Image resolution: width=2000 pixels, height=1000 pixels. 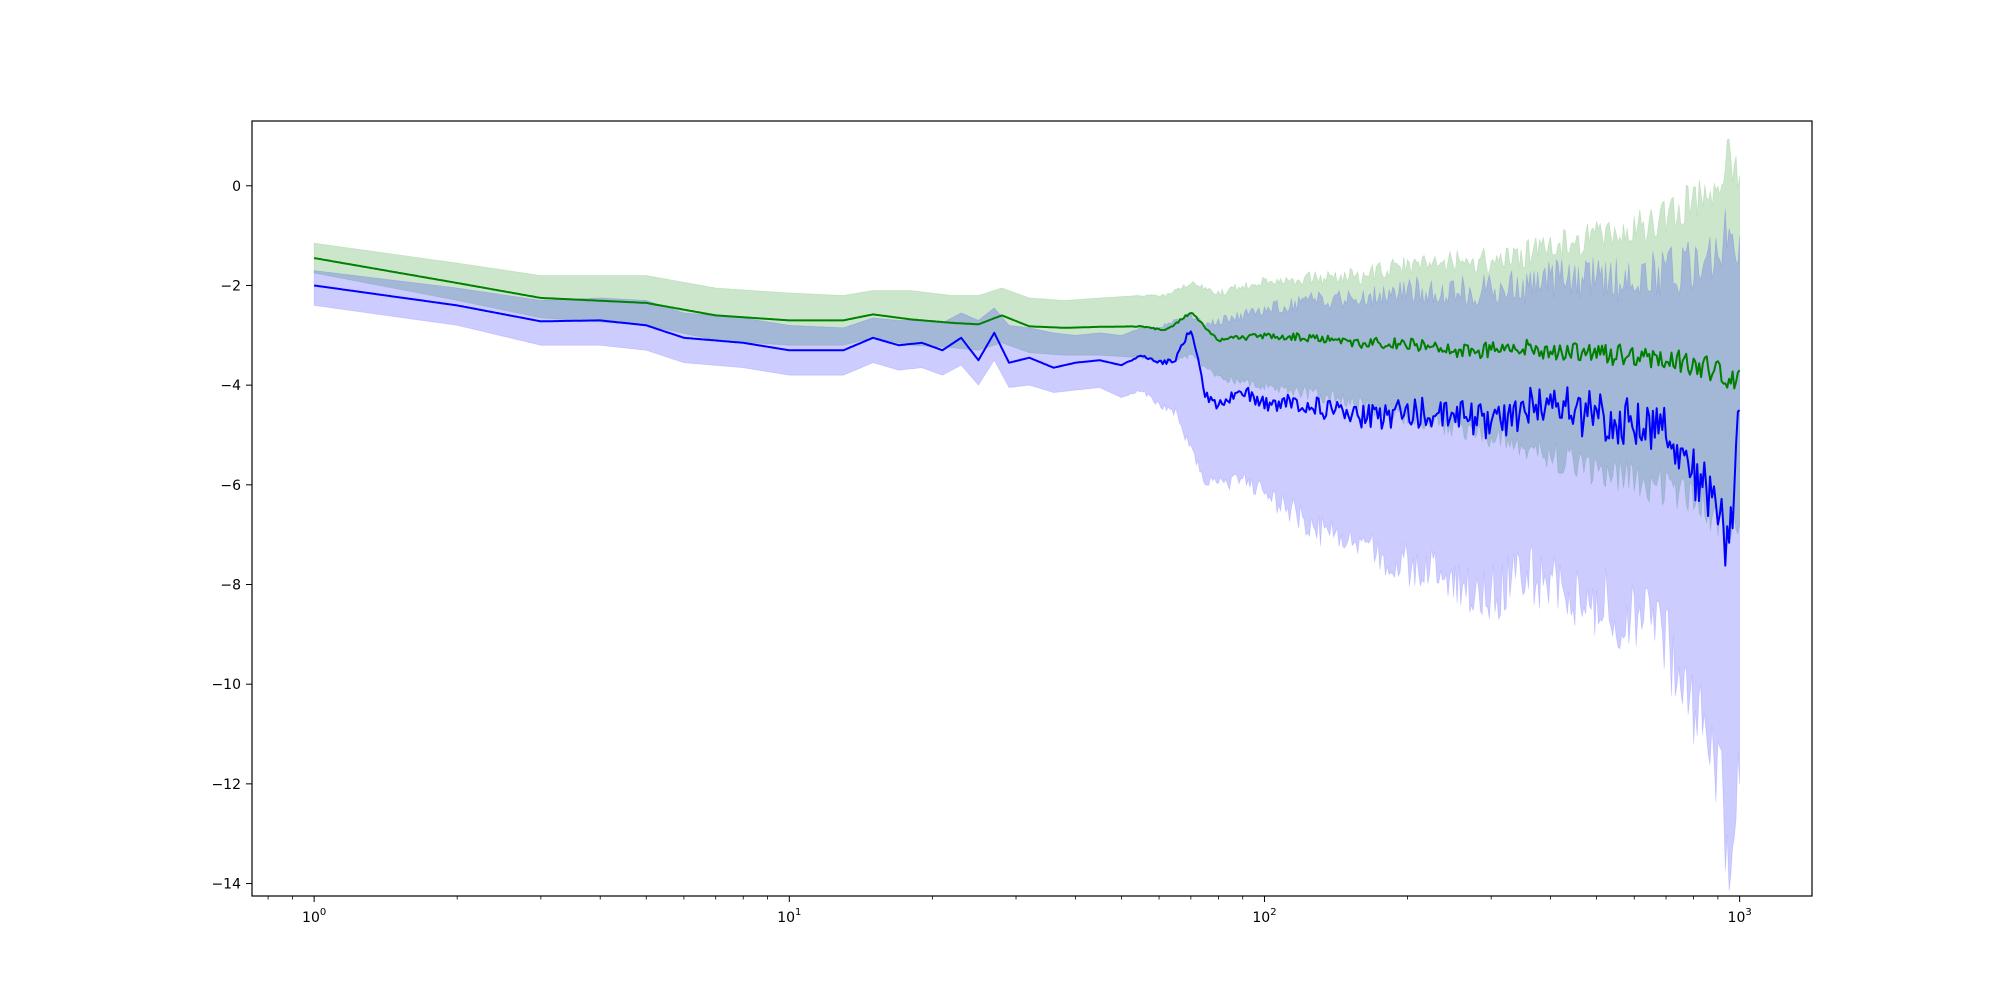 I want to click on y-tick-label: −2, so click(x=230, y=286).